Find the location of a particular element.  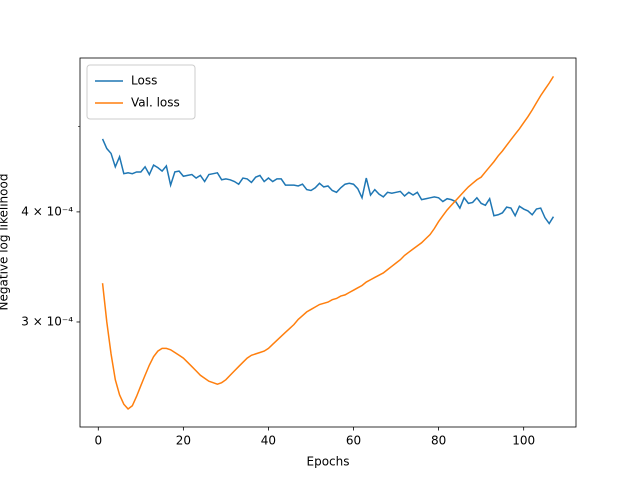

legend-label: Loss is located at coordinates (144, 81).